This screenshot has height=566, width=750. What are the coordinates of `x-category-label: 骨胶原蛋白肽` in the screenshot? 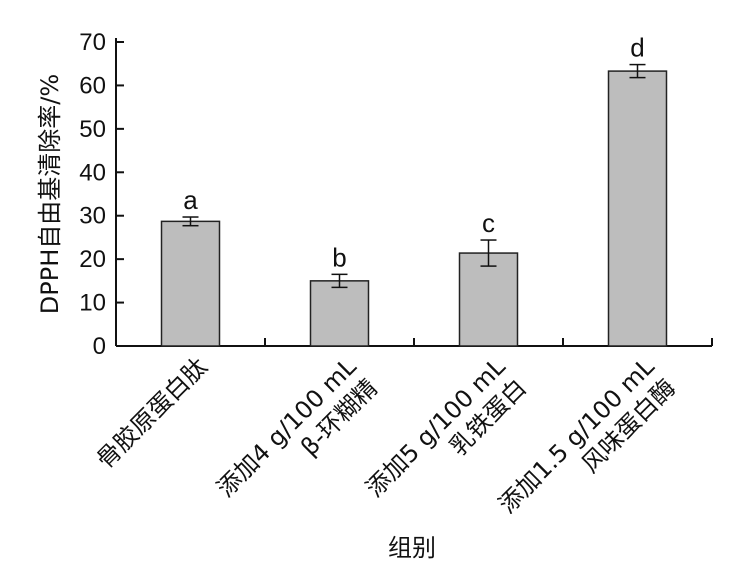 It's located at (152, 413).